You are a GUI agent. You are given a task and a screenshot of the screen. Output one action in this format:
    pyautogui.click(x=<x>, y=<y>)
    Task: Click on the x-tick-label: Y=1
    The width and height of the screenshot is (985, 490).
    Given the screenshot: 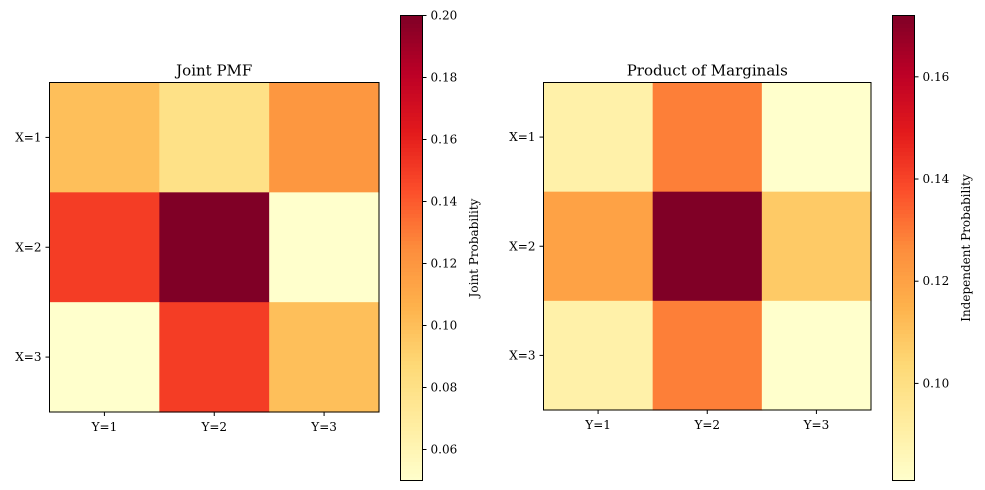 What is the action you would take?
    pyautogui.click(x=104, y=427)
    